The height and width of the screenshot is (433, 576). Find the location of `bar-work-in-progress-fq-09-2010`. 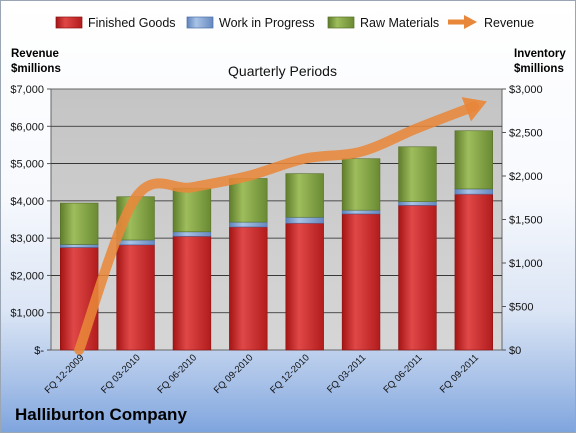

bar-work-in-progress-fq-09-2010 is located at coordinates (248, 224).